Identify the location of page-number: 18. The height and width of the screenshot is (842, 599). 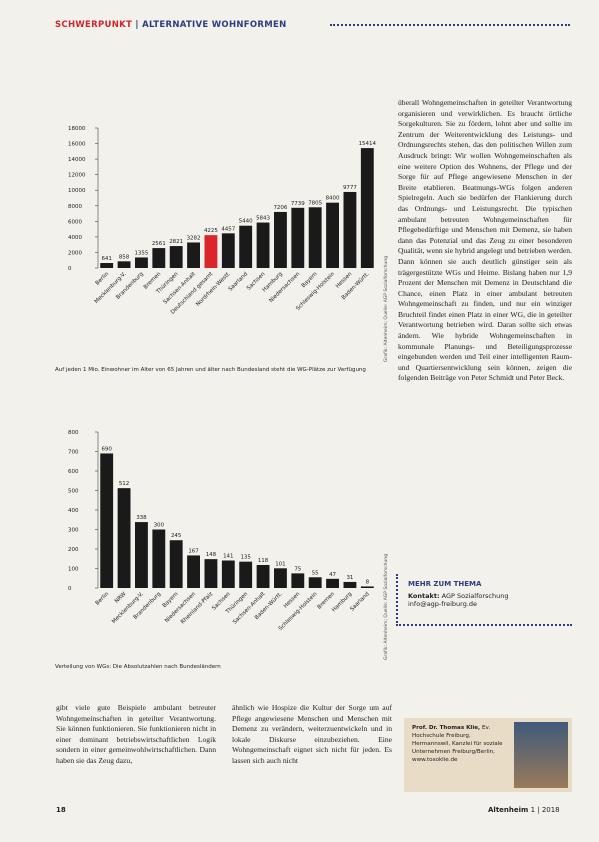
(61, 810).